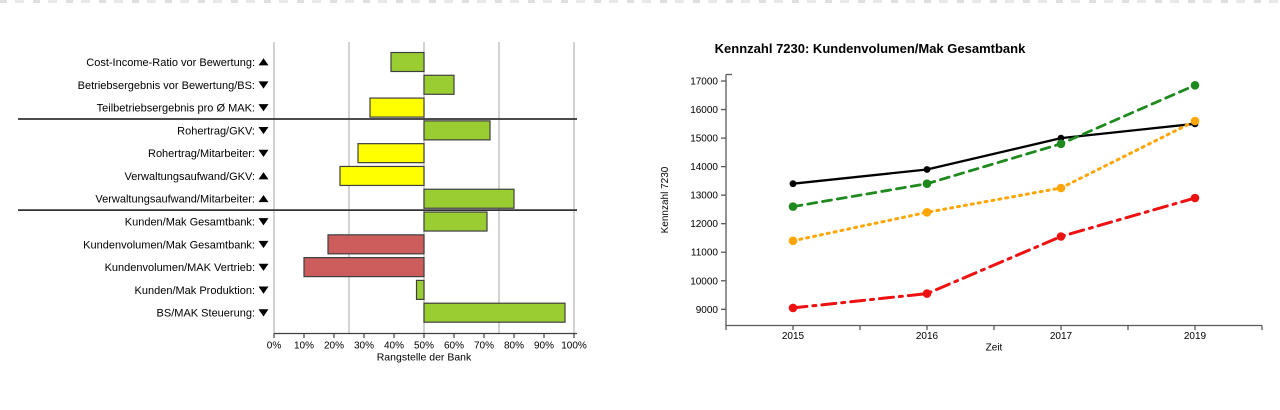  Describe the element at coordinates (640, 1) in the screenshot. I see `torn-edge-decoration` at that location.